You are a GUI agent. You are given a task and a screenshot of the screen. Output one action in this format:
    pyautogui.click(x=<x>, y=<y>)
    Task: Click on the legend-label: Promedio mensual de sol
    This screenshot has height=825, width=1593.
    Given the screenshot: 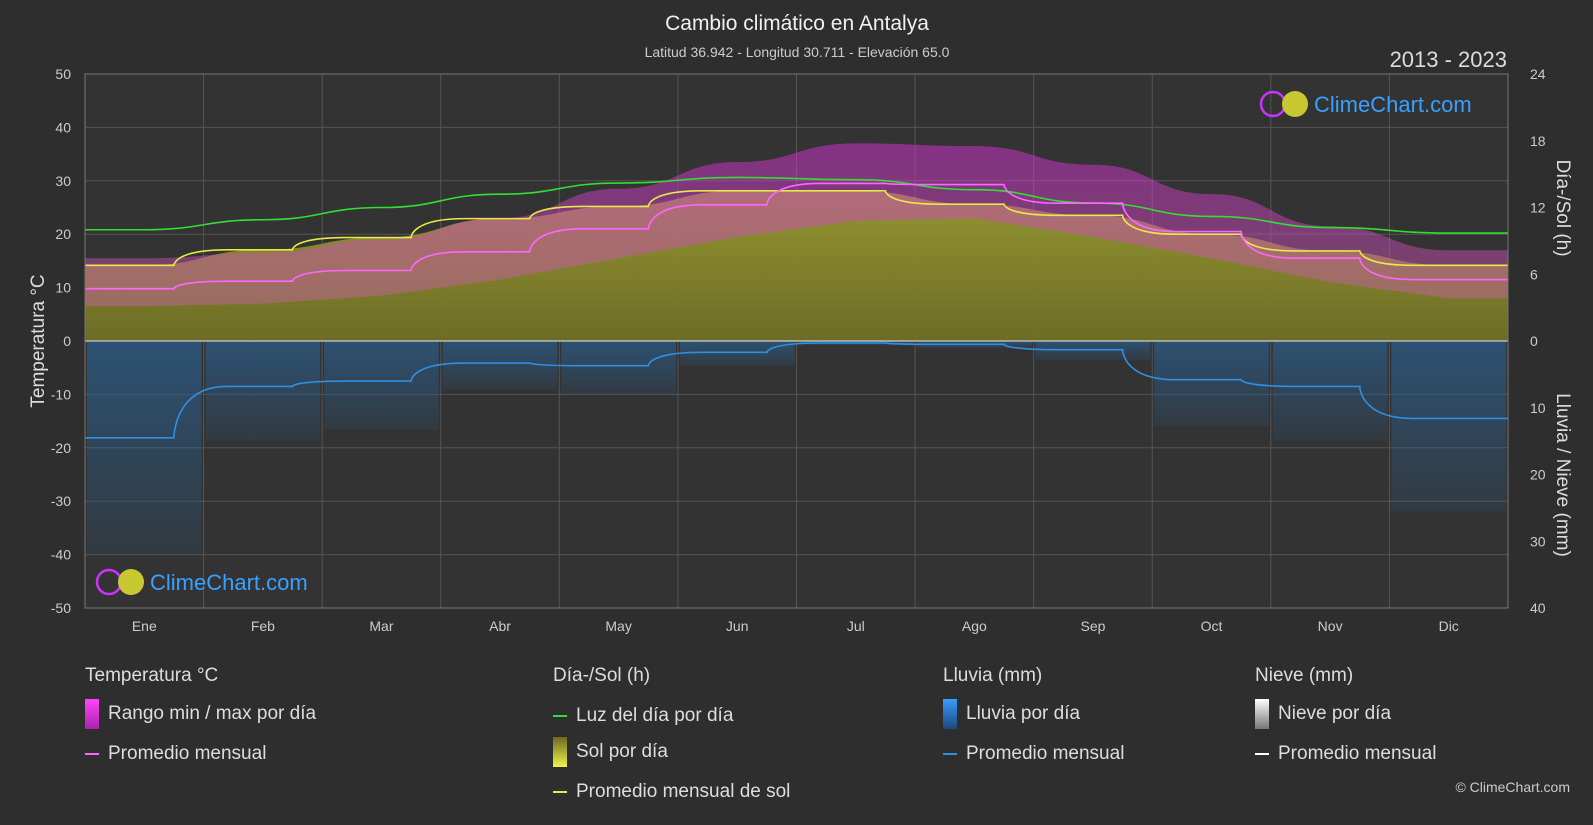 What is the action you would take?
    pyautogui.click(x=683, y=791)
    